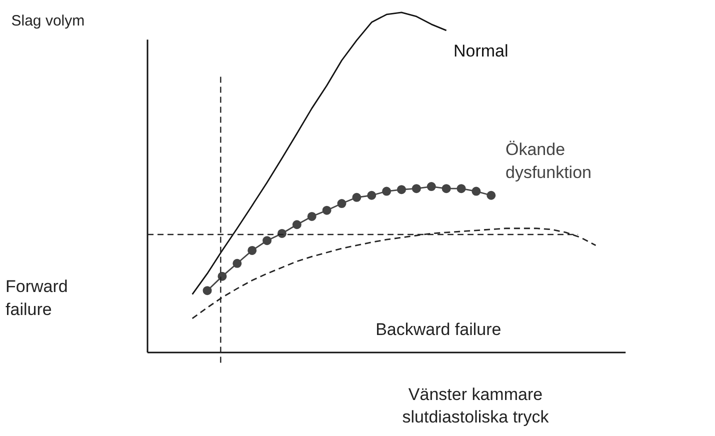 The height and width of the screenshot is (436, 715). I want to click on y-axis-title: Slag volym, so click(48, 21).